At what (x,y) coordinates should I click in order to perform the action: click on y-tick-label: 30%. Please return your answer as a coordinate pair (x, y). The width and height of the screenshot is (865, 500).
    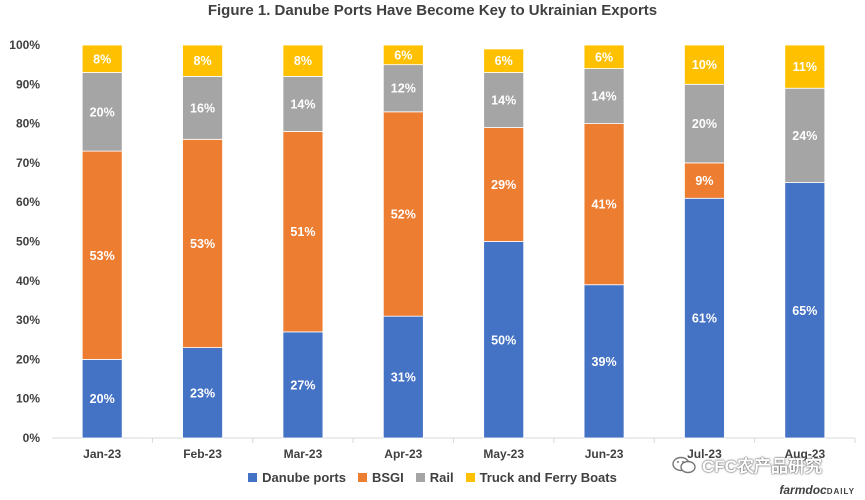
    Looking at the image, I should click on (28, 320).